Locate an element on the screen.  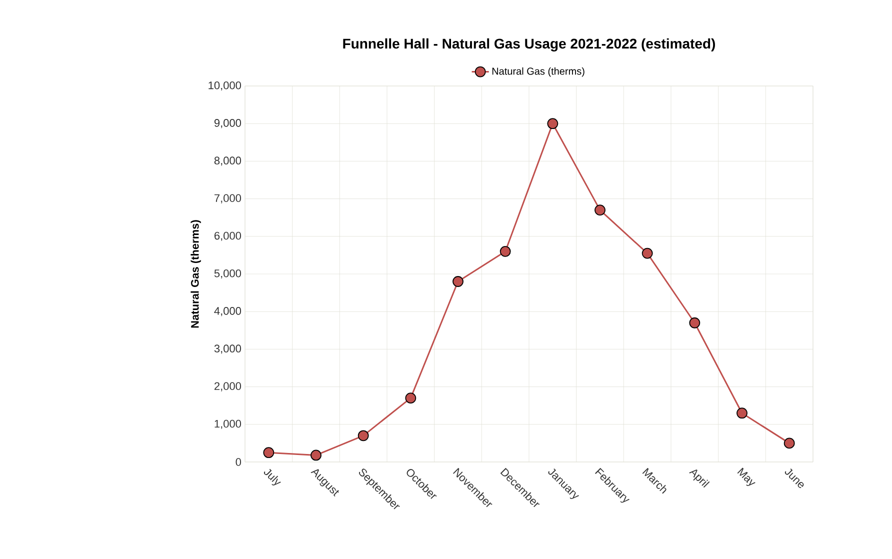
legend-label: Natural Gas (therms) is located at coordinates (538, 72).